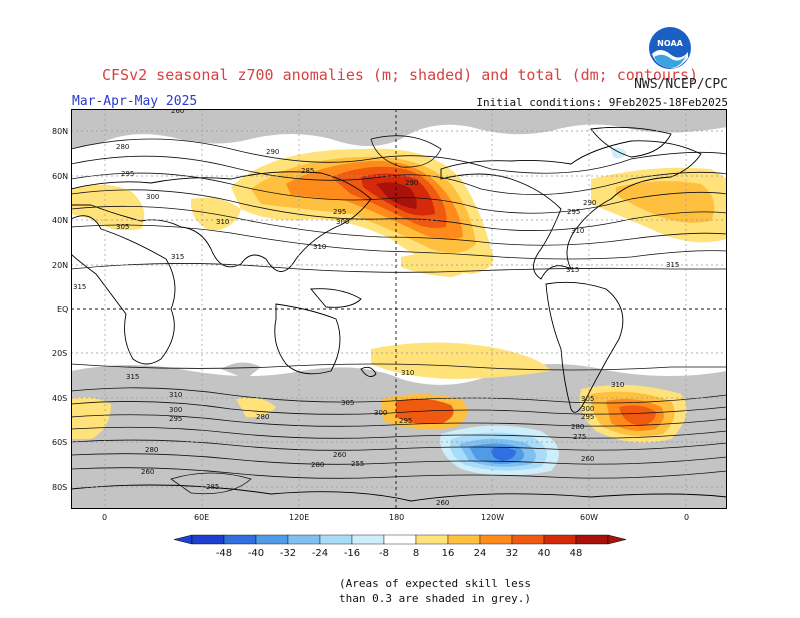 Image resolution: width=800 pixels, height=618 pixels. I want to click on lat-label: 80N, so click(60, 131).